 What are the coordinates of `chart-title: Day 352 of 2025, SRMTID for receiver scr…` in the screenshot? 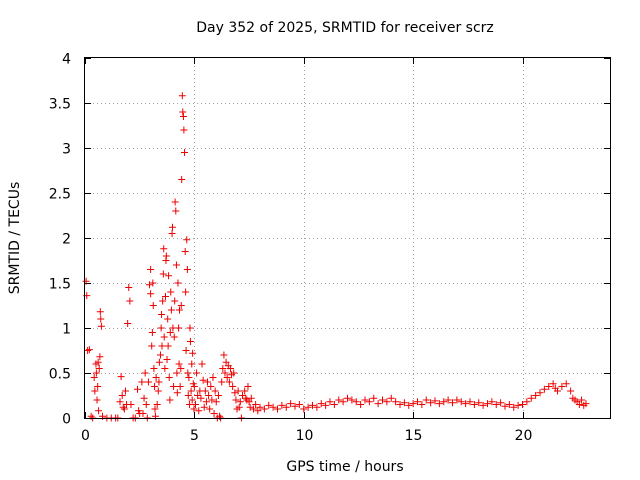 It's located at (345, 28).